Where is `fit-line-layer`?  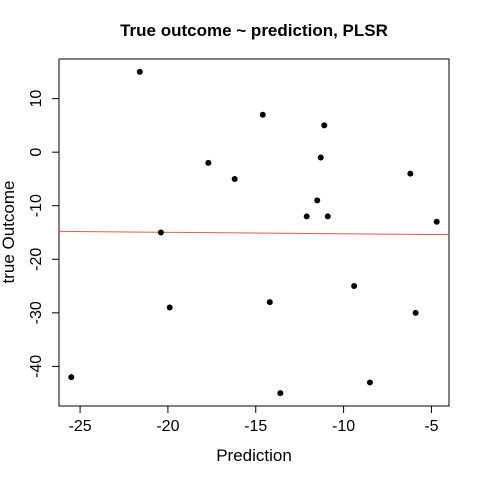 fit-line-layer is located at coordinates (254, 233).